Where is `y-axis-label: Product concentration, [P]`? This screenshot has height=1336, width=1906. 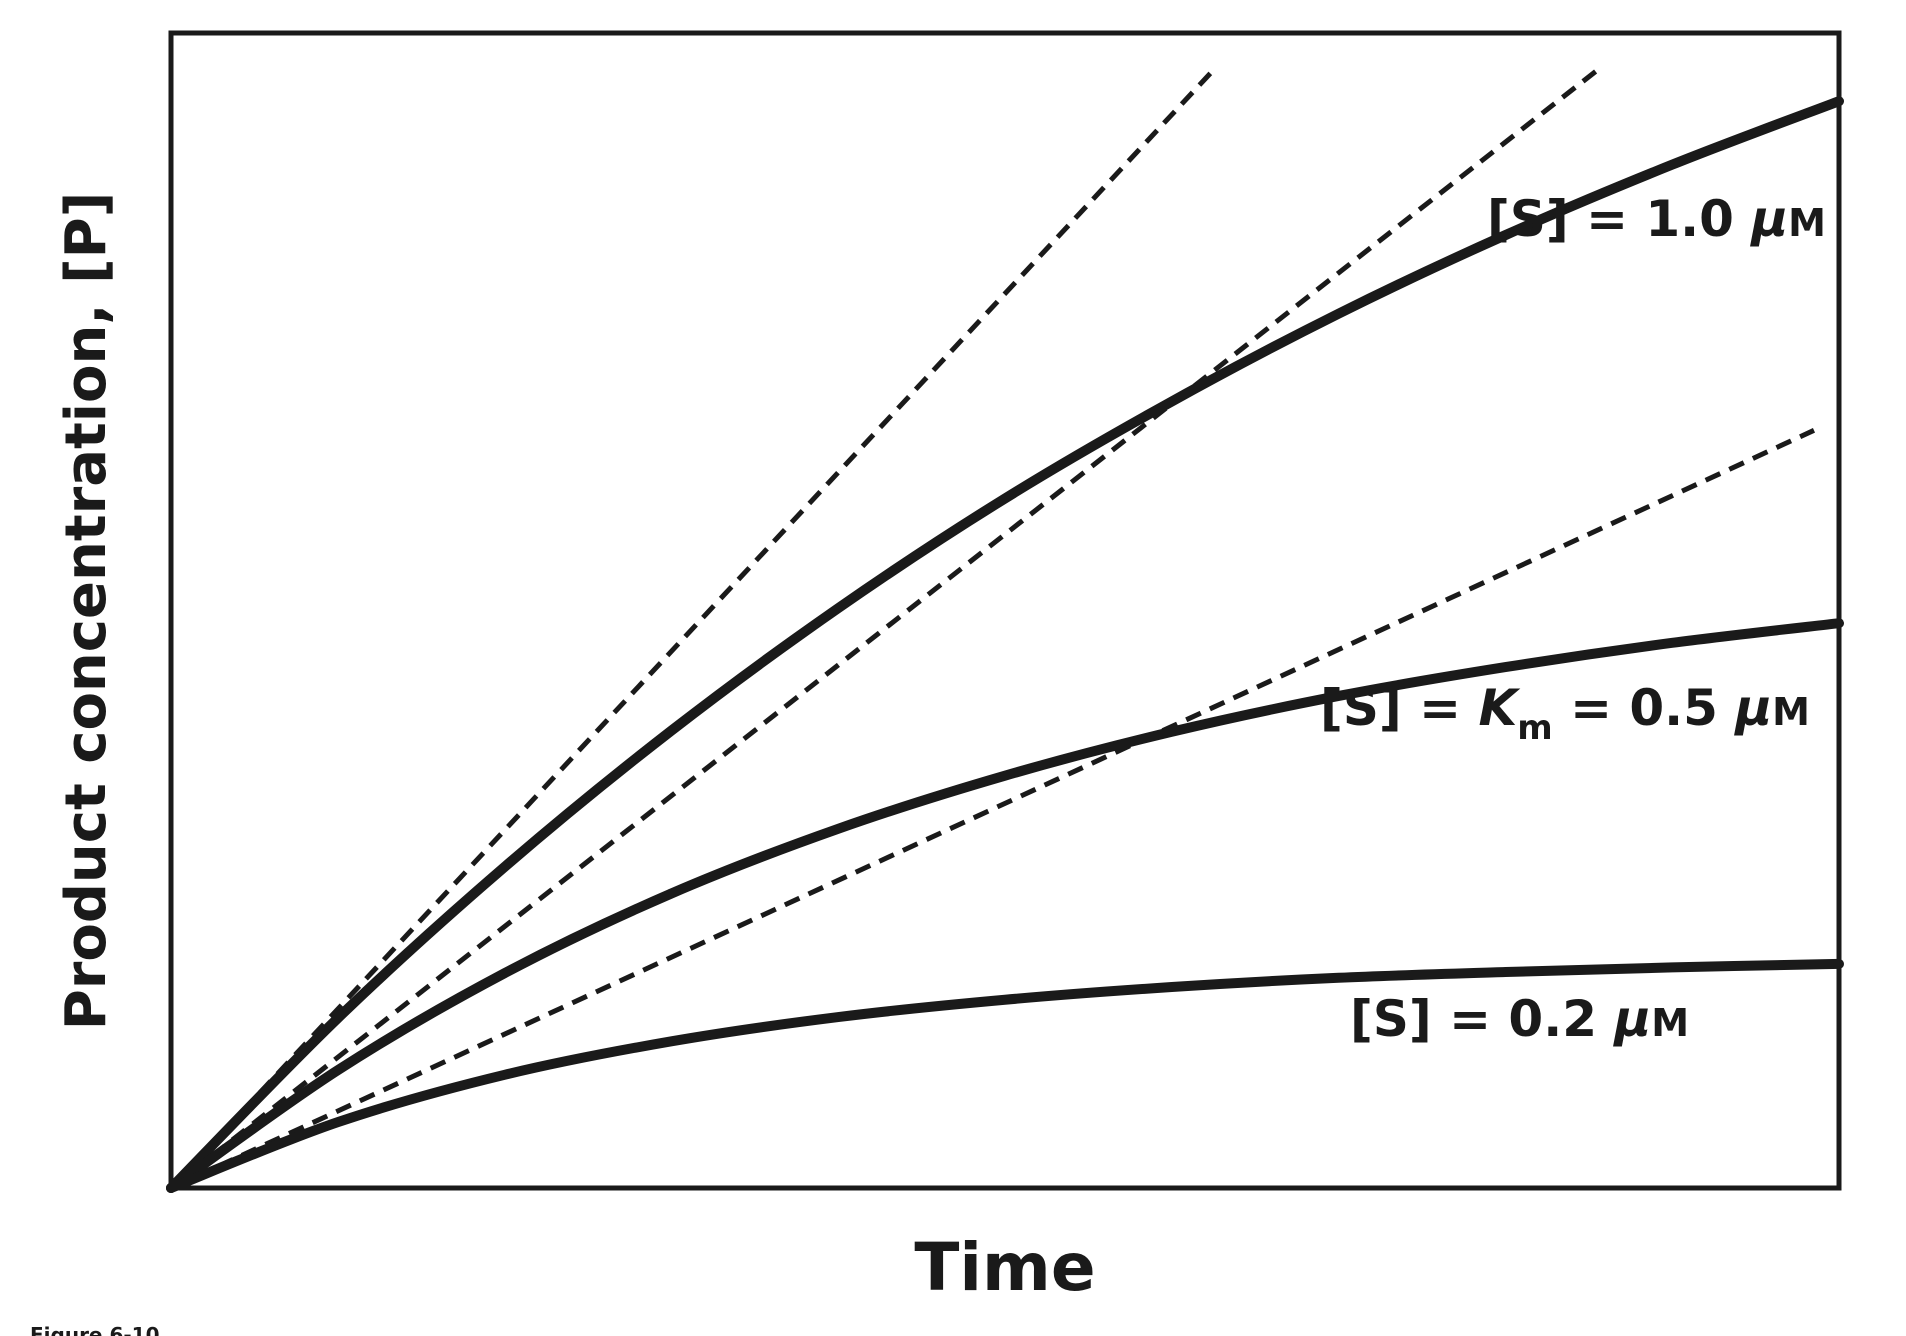
y-axis-label: Product concentration, [P] is located at coordinates (86, 611).